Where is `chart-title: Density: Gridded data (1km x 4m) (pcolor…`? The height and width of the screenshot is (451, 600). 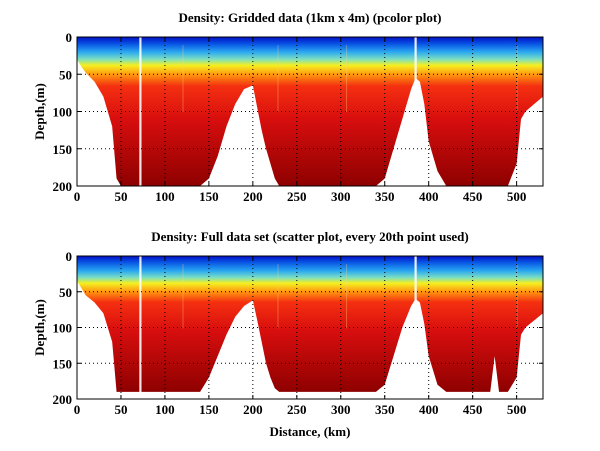 chart-title: Density: Gridded data (1km x 4m) (pcolor… is located at coordinates (309, 17).